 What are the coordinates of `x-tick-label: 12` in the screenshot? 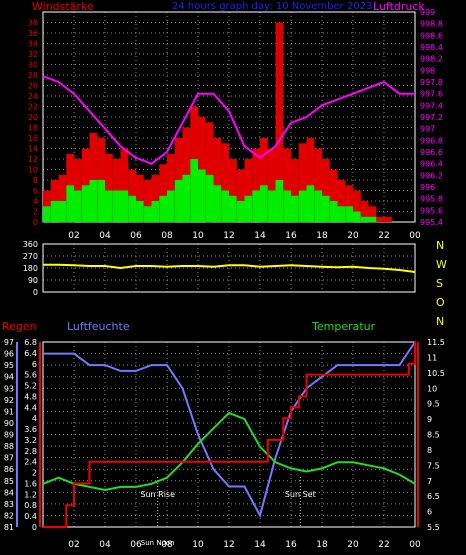 It's located at (228, 545).